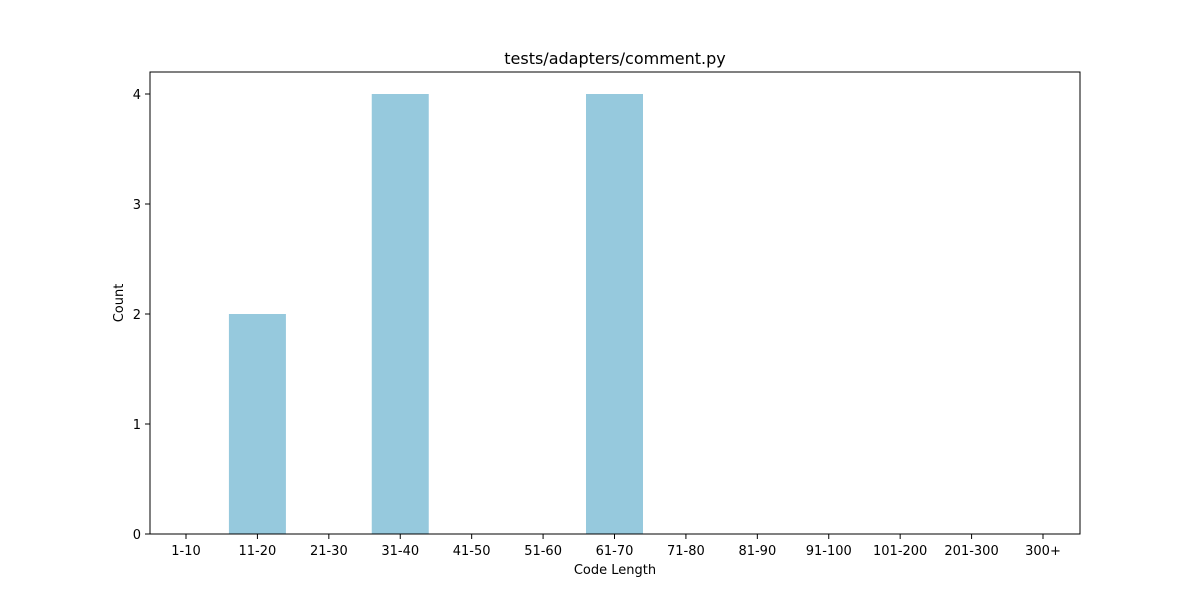 The width and height of the screenshot is (1200, 604). I want to click on x-tick-label: 71-80, so click(686, 551).